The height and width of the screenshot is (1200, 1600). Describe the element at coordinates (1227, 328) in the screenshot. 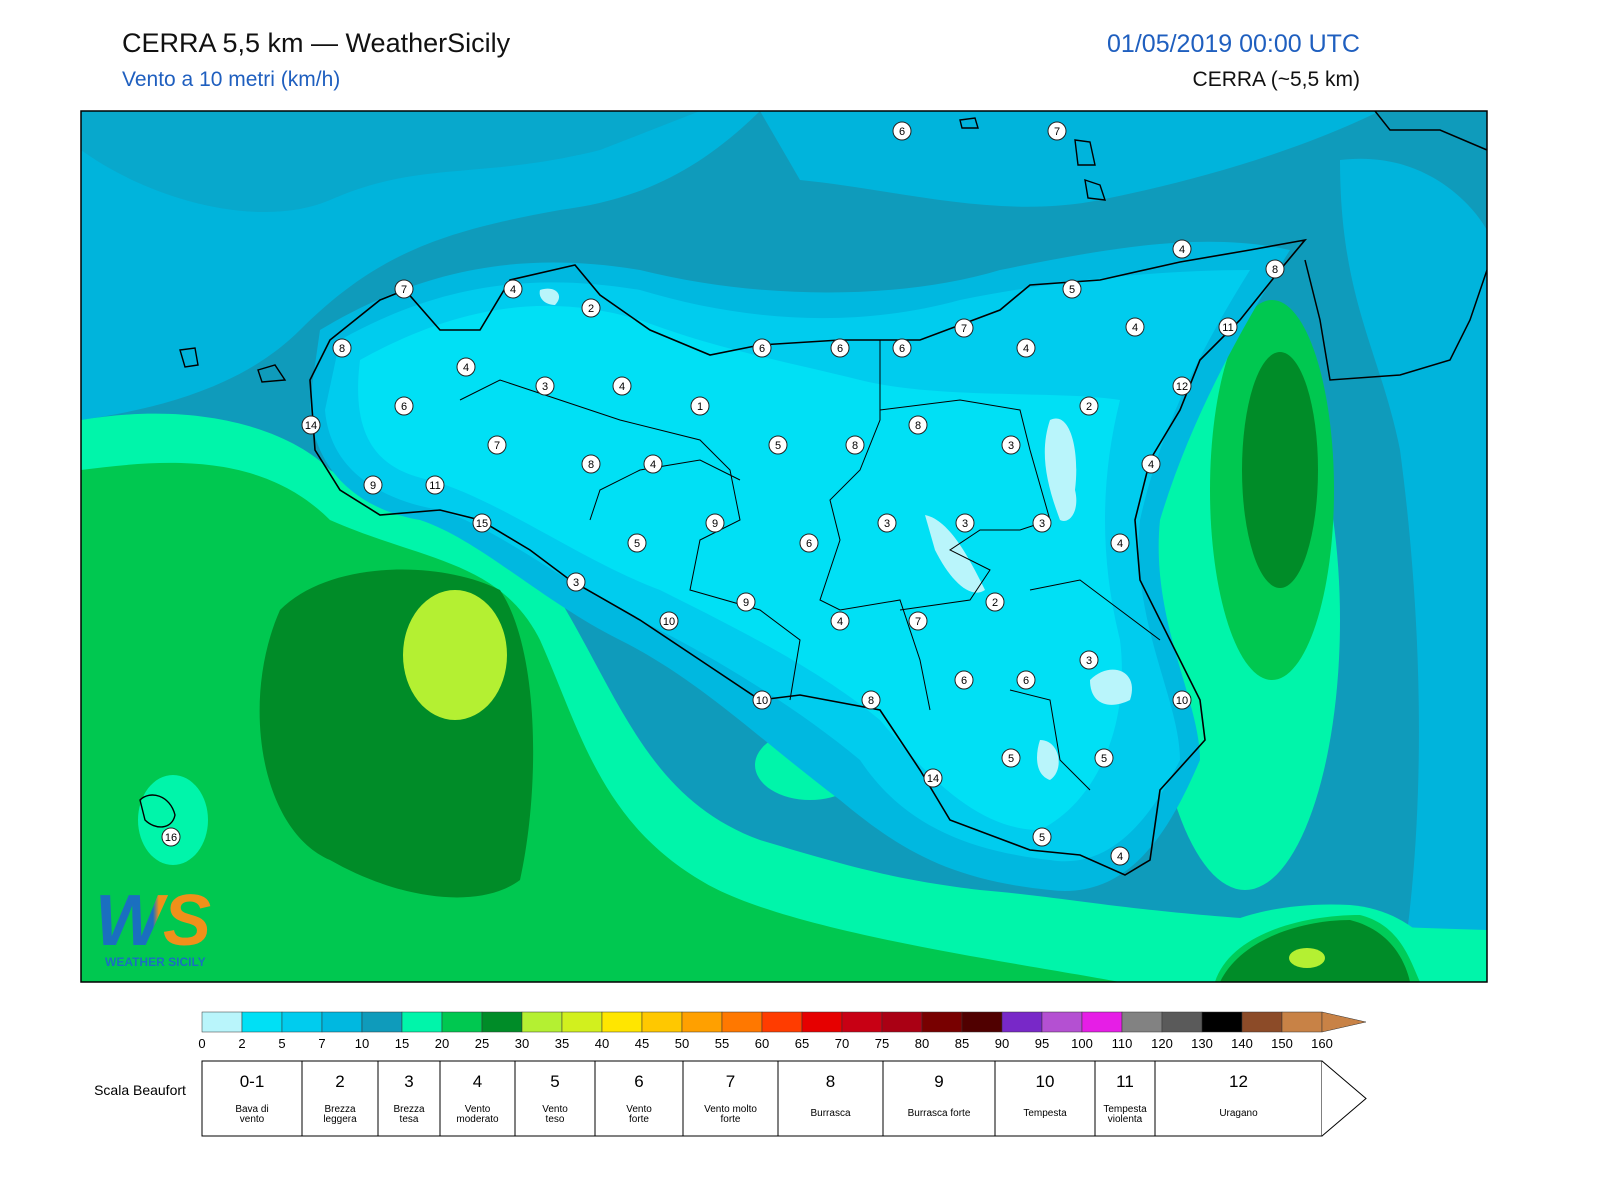

I see `station-value: 11` at that location.